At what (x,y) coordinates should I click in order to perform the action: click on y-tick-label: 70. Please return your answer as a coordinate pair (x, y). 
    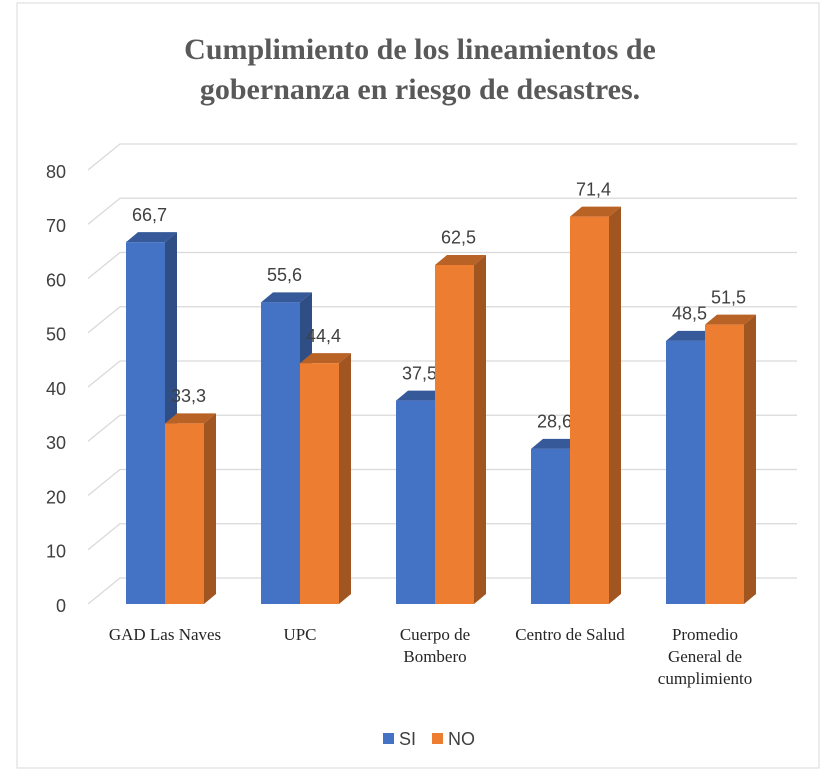
    Looking at the image, I should click on (56, 226).